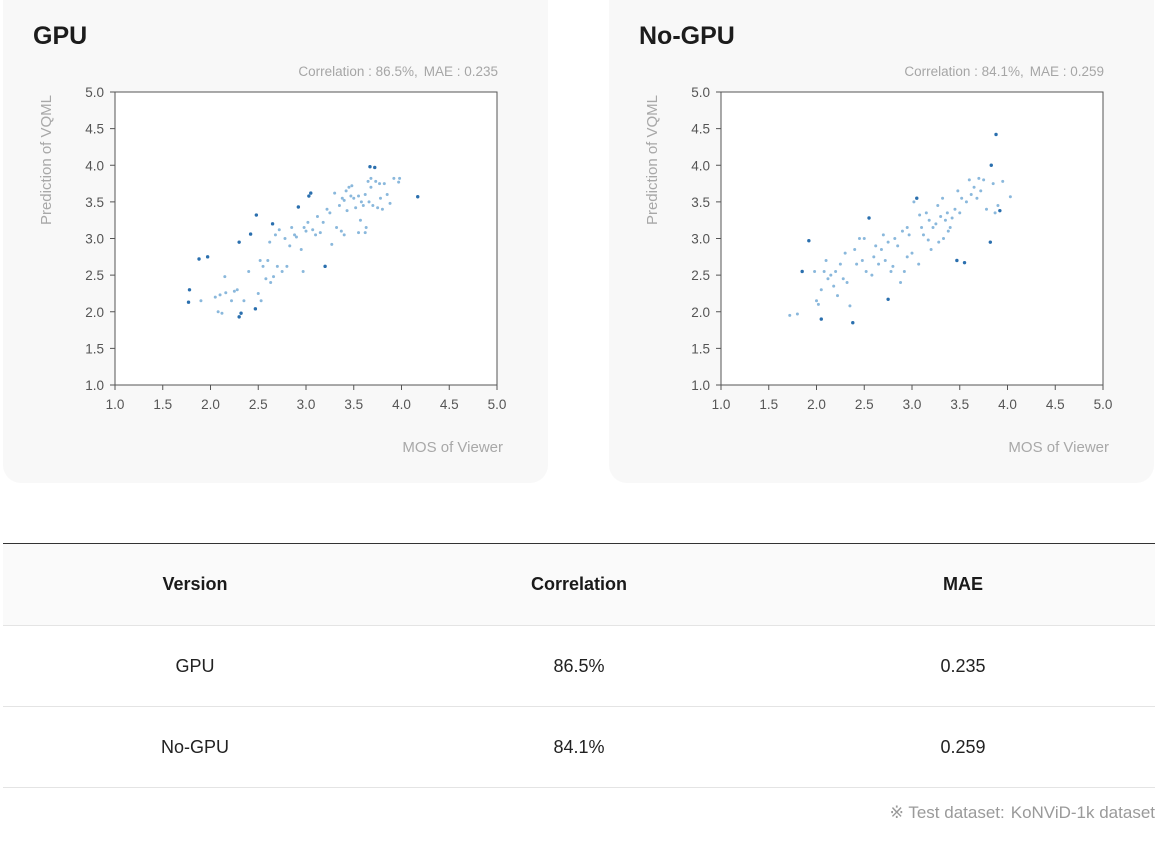 The width and height of the screenshot is (1158, 852). Describe the element at coordinates (94, 202) in the screenshot. I see `y-tick-label: 3.5` at that location.